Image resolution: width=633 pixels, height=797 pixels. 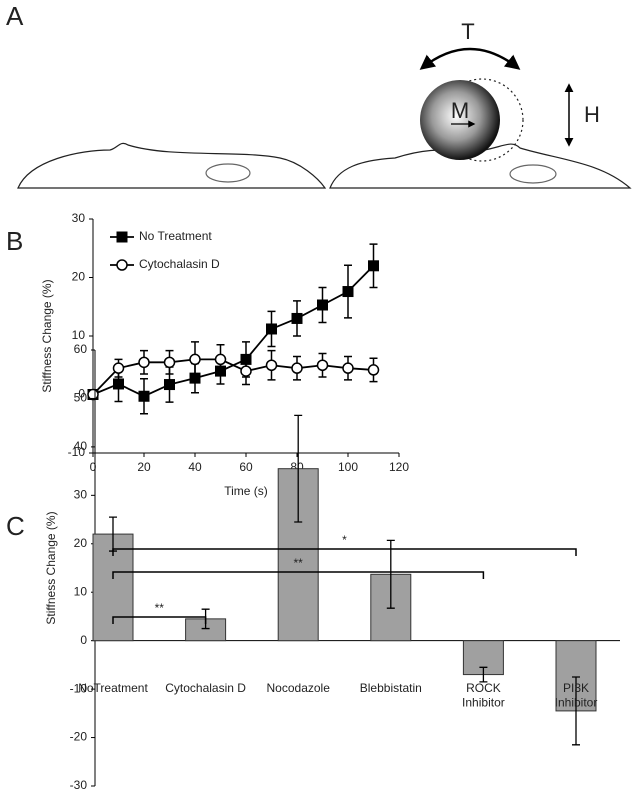 I want to click on x-axis-title: Time (s), so click(x=246, y=491).